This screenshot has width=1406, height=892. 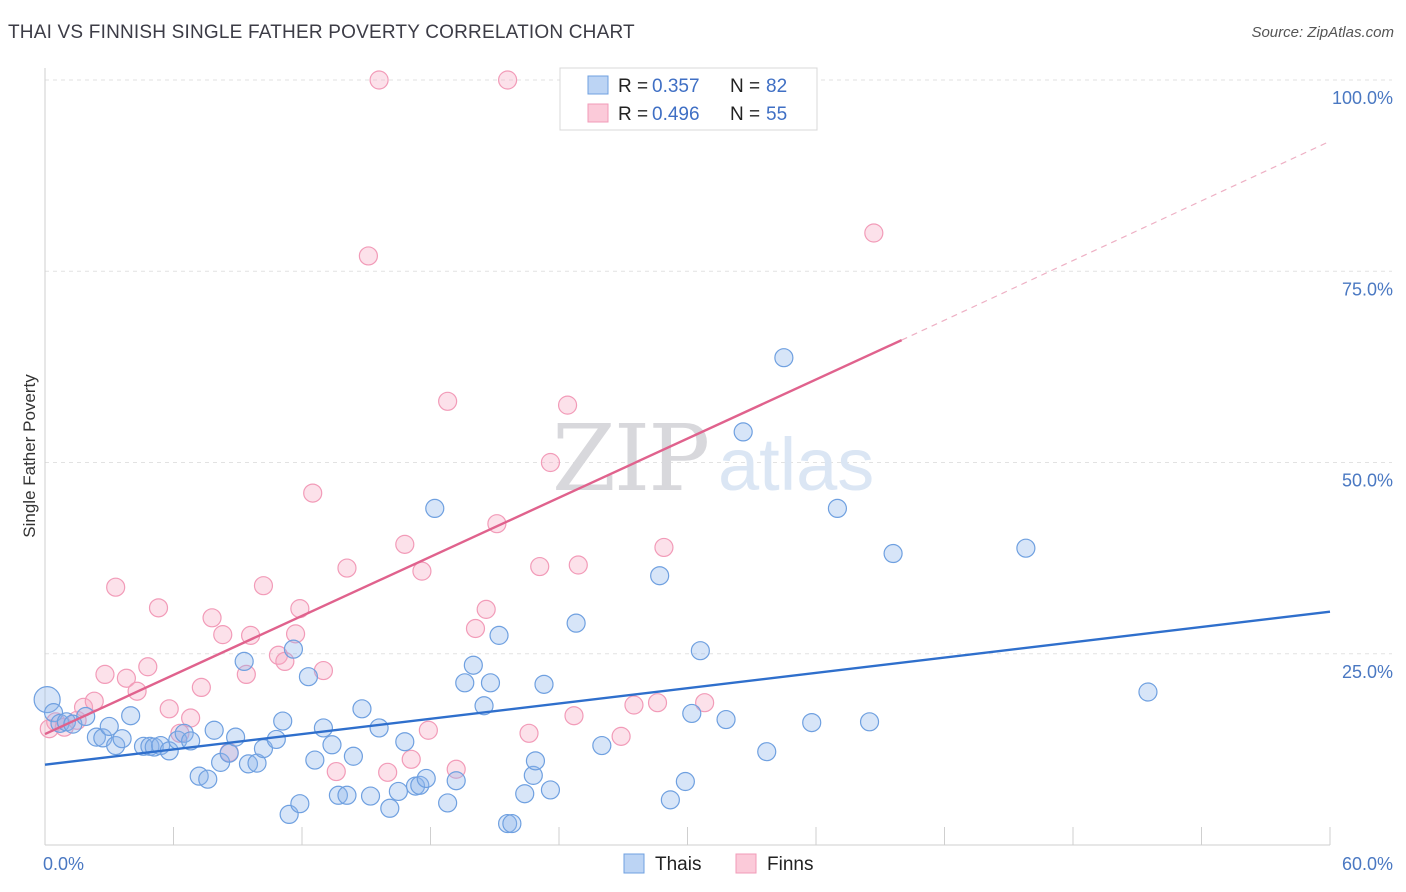 I want to click on legend-n-value-finns: 55, so click(x=776, y=114).